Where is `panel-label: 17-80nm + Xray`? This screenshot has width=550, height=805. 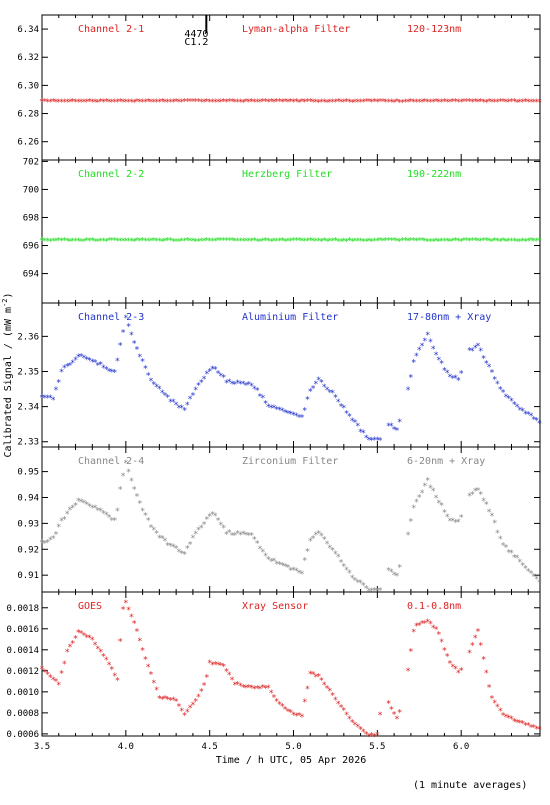
panel-label: 17-80nm + Xray is located at coordinates (449, 317).